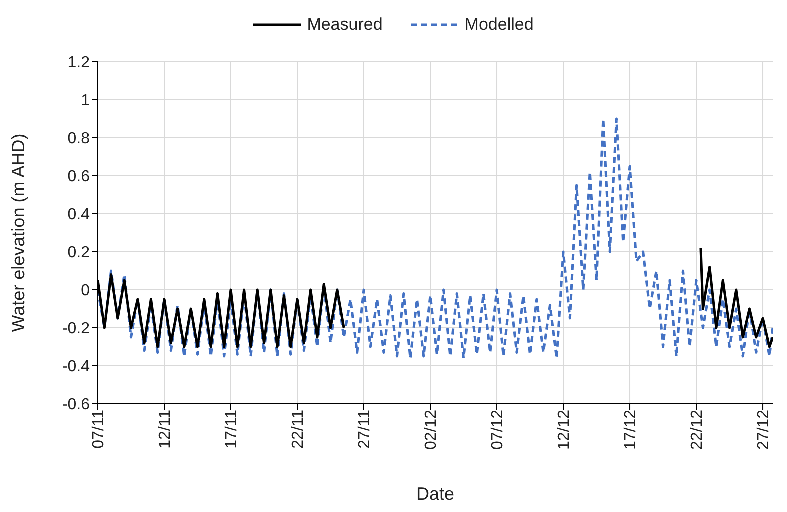  I want to click on y-tick-label: 1, so click(85, 101).